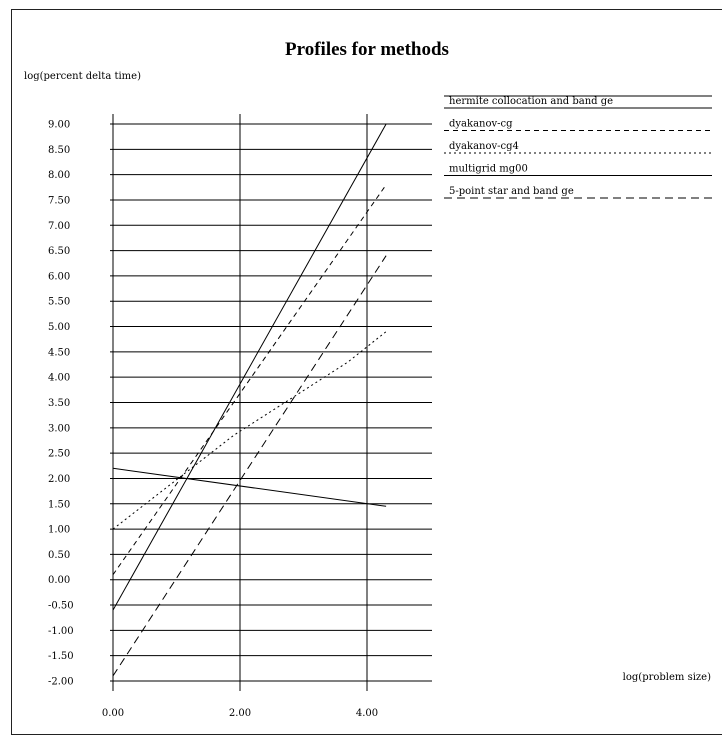 The height and width of the screenshot is (738, 725). I want to click on y-tick-label: 0.00, so click(59, 580).